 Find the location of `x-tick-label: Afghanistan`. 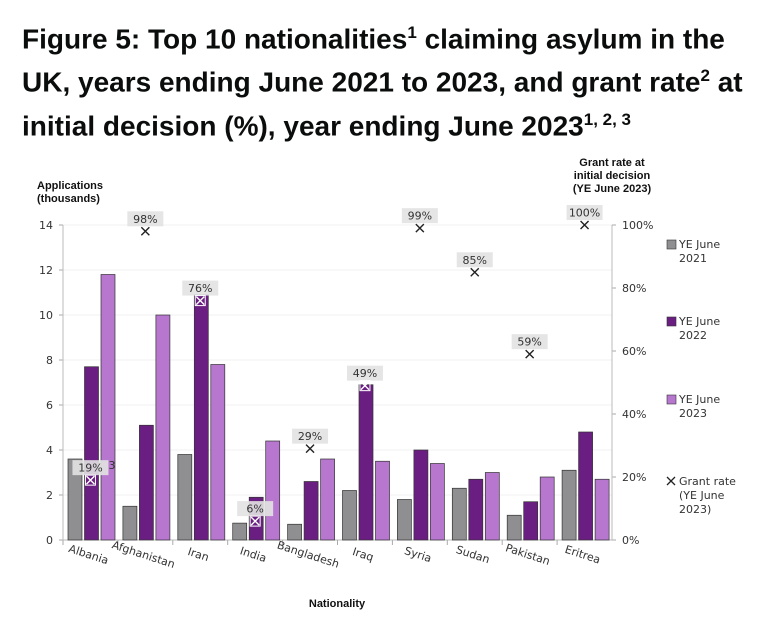

x-tick-label: Afghanistan is located at coordinates (143, 554).